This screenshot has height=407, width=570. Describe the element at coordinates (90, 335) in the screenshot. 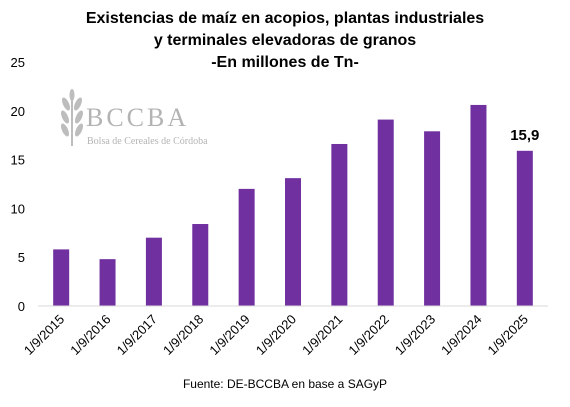

I see `x-tick-label: 1/9/2016` at that location.